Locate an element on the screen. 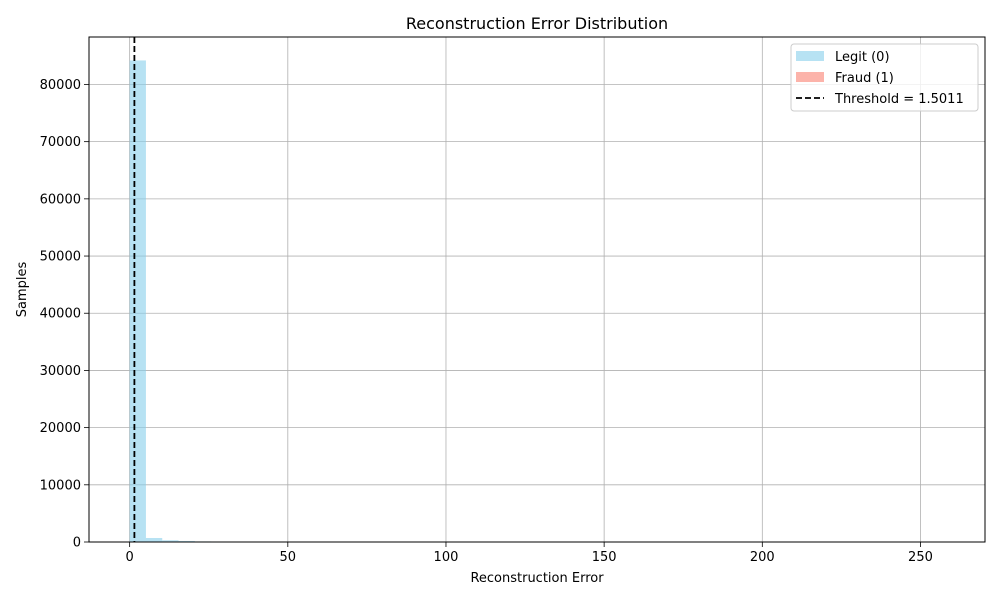 The image size is (1000, 604). y-tick-label: 30000 is located at coordinates (60, 371).